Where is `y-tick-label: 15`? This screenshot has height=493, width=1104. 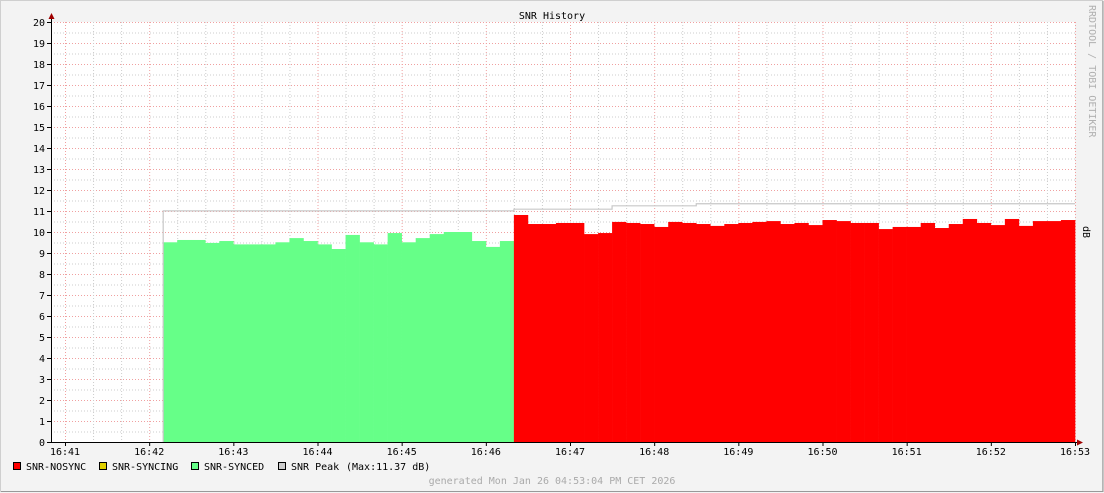 y-tick-label: 15 is located at coordinates (39, 128).